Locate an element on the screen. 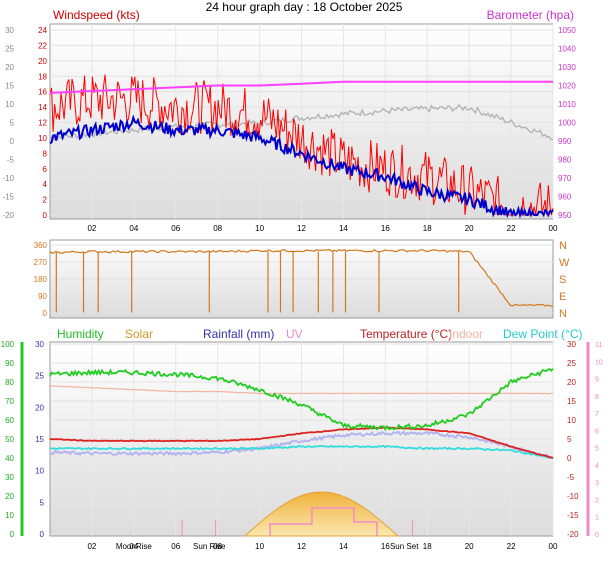 The width and height of the screenshot is (608, 561). baro-tick: 960 is located at coordinates (565, 197).